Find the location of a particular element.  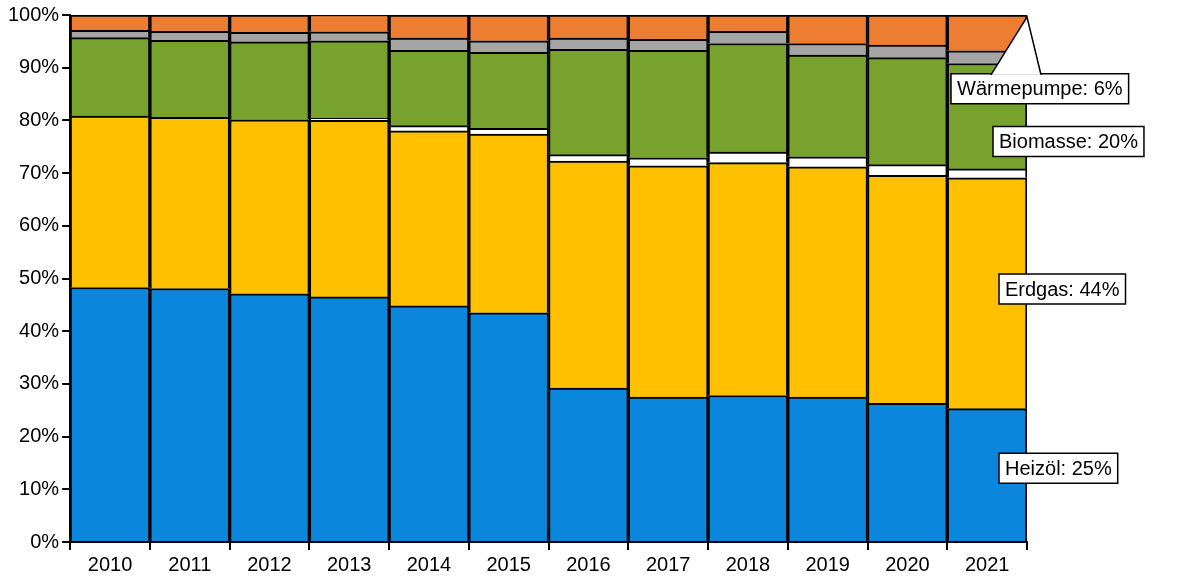

y-tick-label: 70% is located at coordinates (39, 171).